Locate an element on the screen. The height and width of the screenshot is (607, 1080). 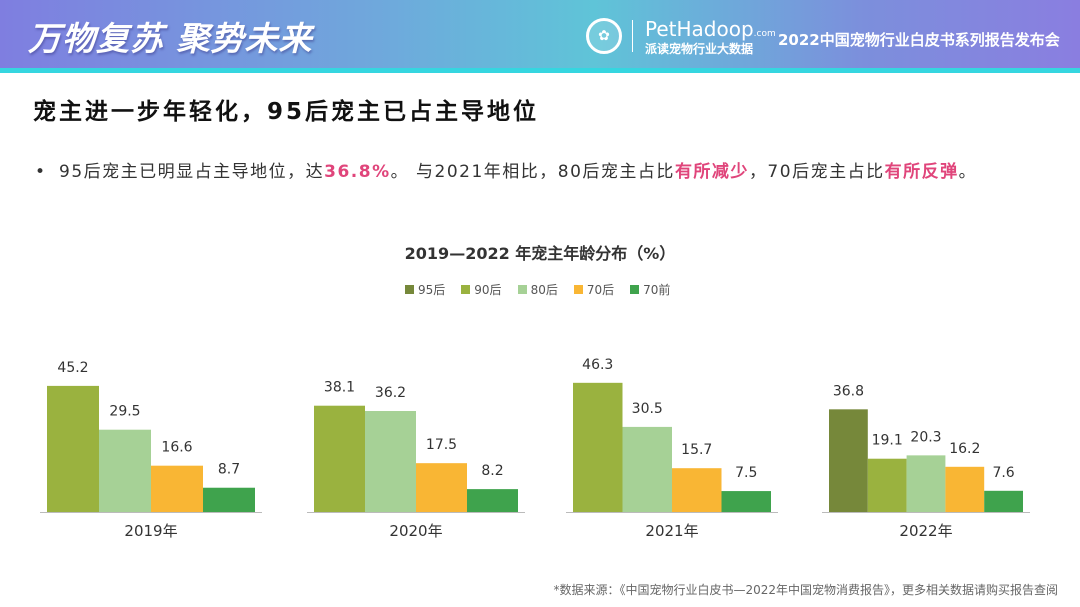
data-label: 29.5 is located at coordinates (124, 412).